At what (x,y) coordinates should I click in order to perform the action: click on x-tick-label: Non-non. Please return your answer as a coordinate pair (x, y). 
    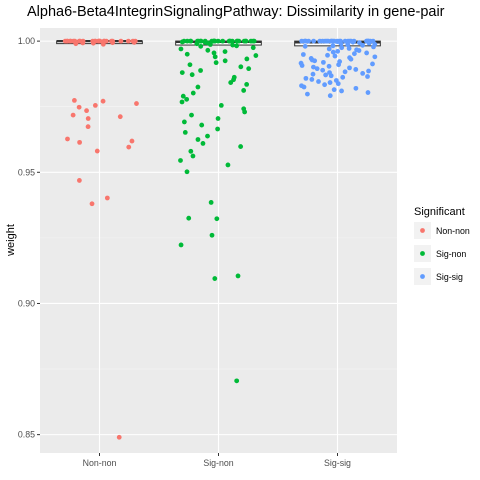
    Looking at the image, I should click on (100, 463).